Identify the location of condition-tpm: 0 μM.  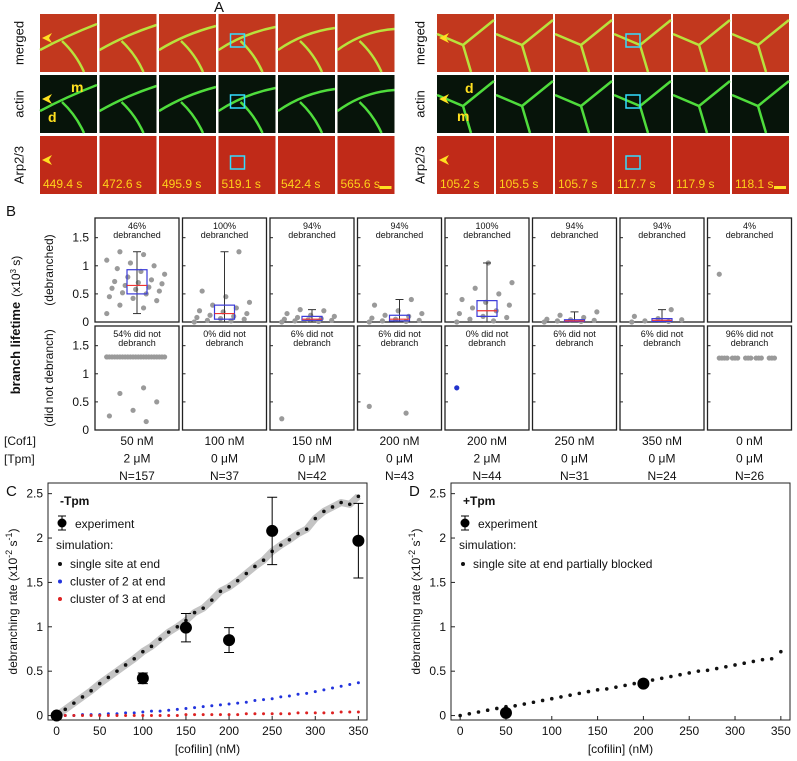
(749, 459).